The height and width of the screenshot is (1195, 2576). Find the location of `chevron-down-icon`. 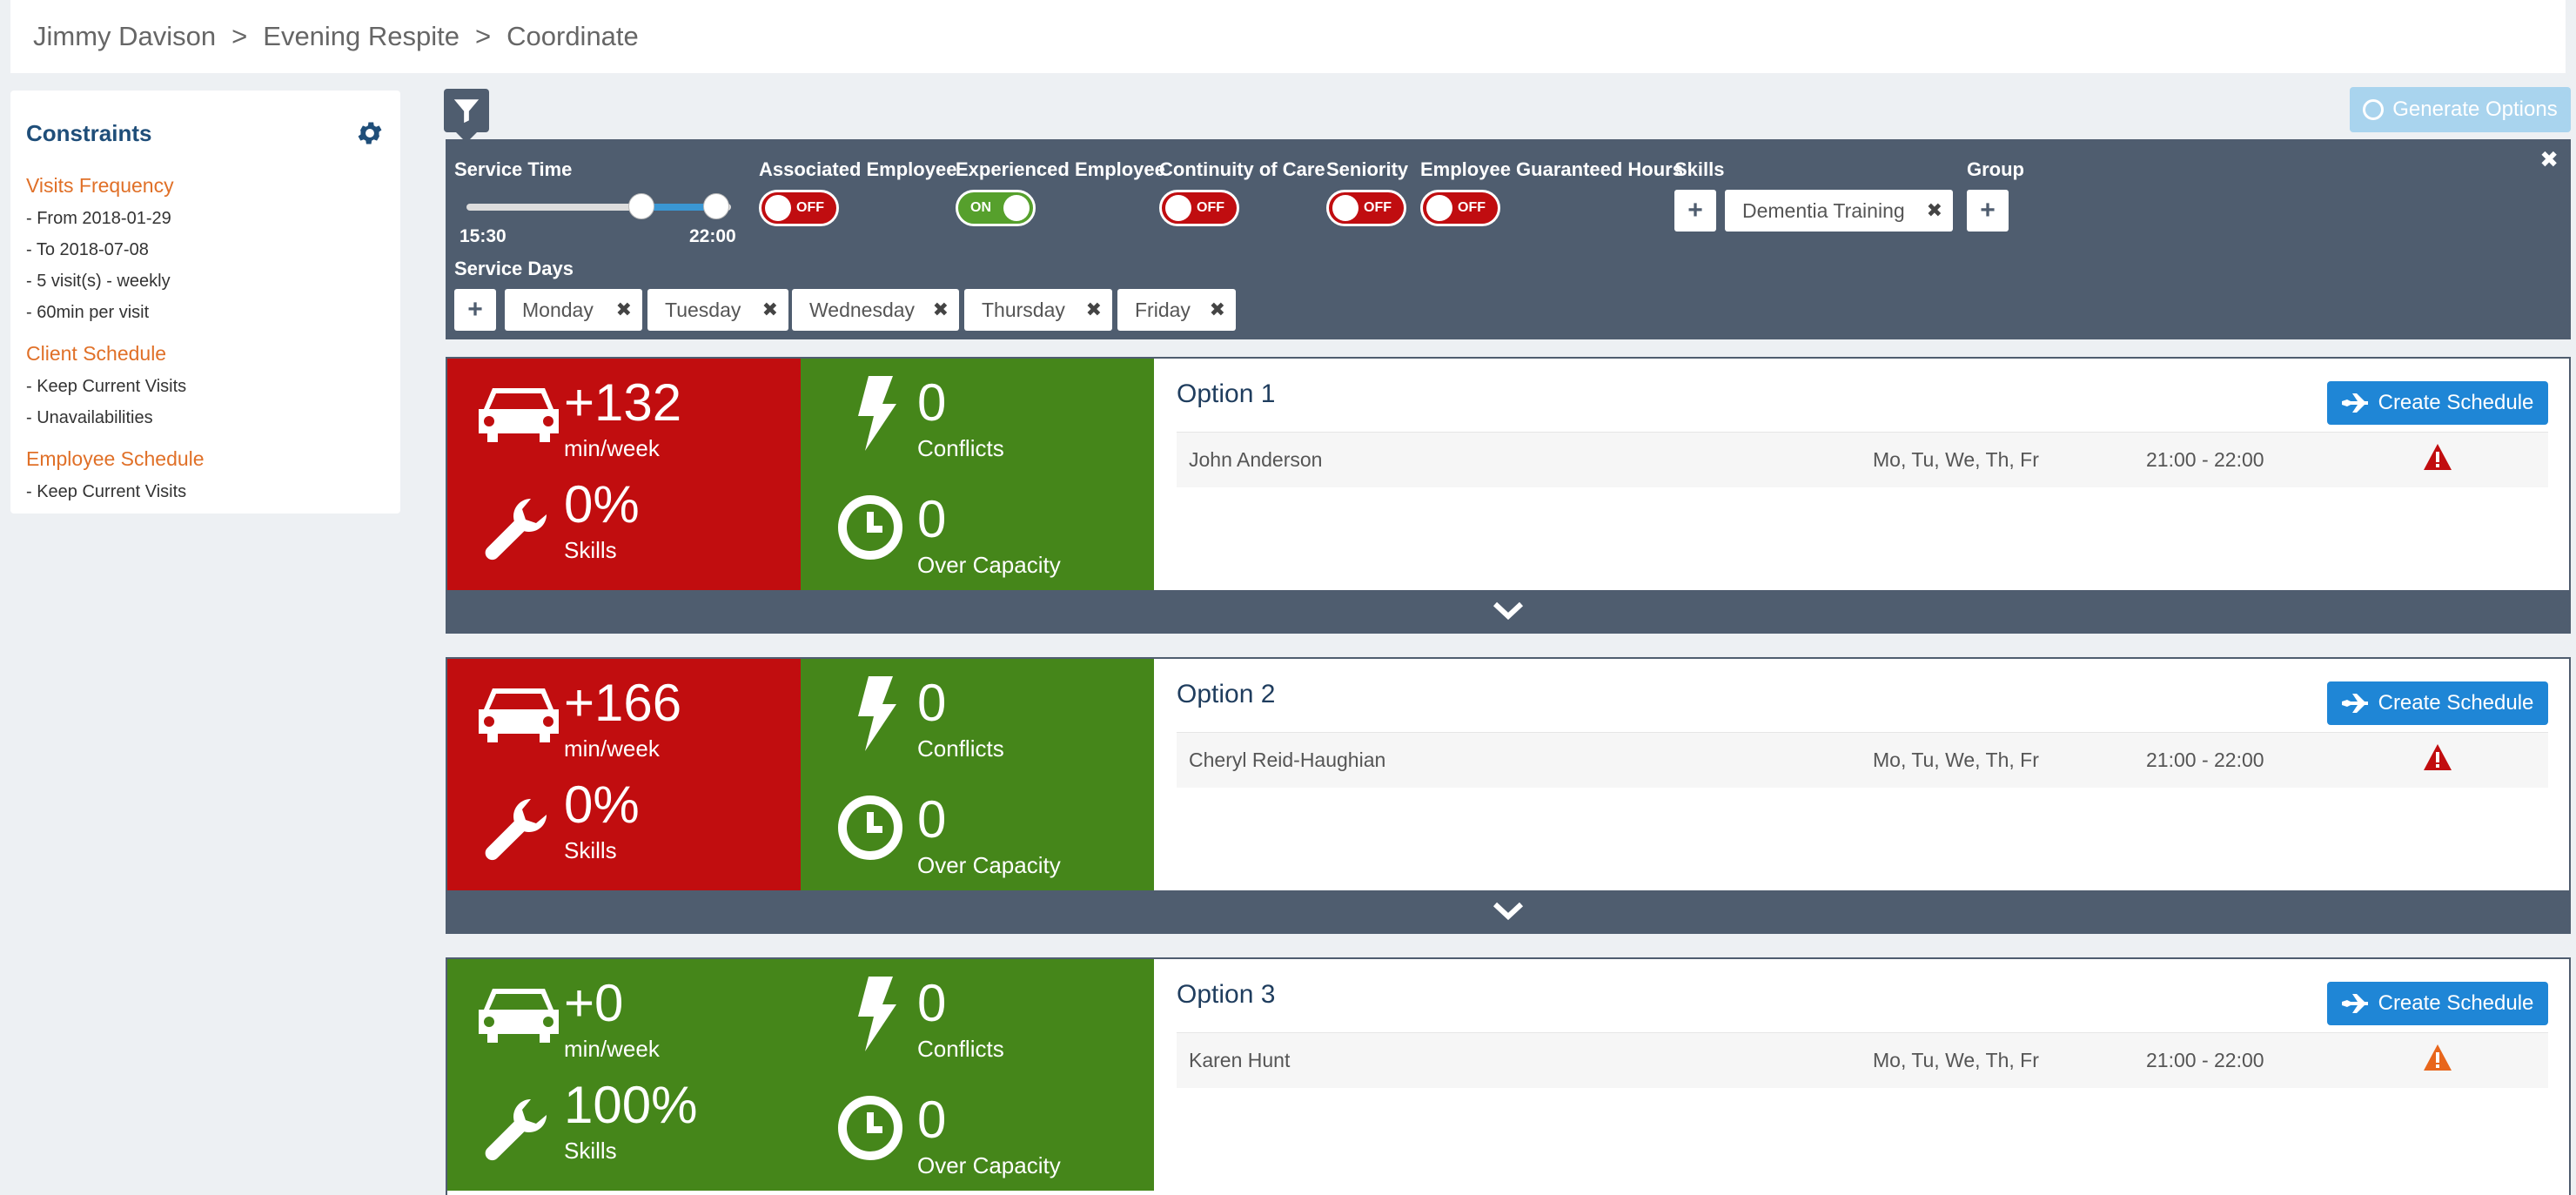

chevron-down-icon is located at coordinates (1509, 611).